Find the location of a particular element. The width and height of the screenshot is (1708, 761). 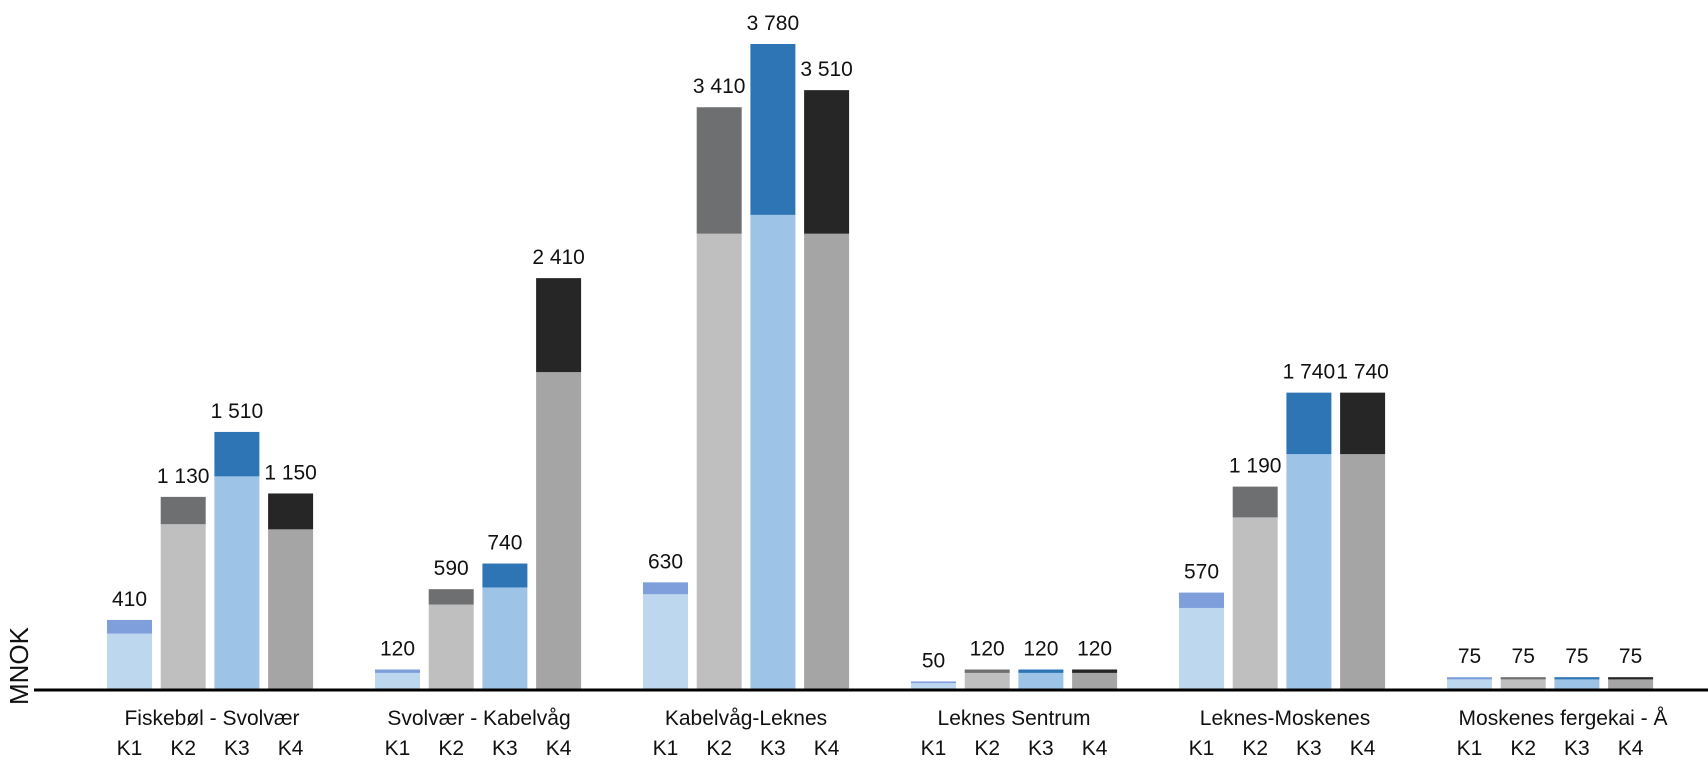

data-label: 570 is located at coordinates (1201, 572).